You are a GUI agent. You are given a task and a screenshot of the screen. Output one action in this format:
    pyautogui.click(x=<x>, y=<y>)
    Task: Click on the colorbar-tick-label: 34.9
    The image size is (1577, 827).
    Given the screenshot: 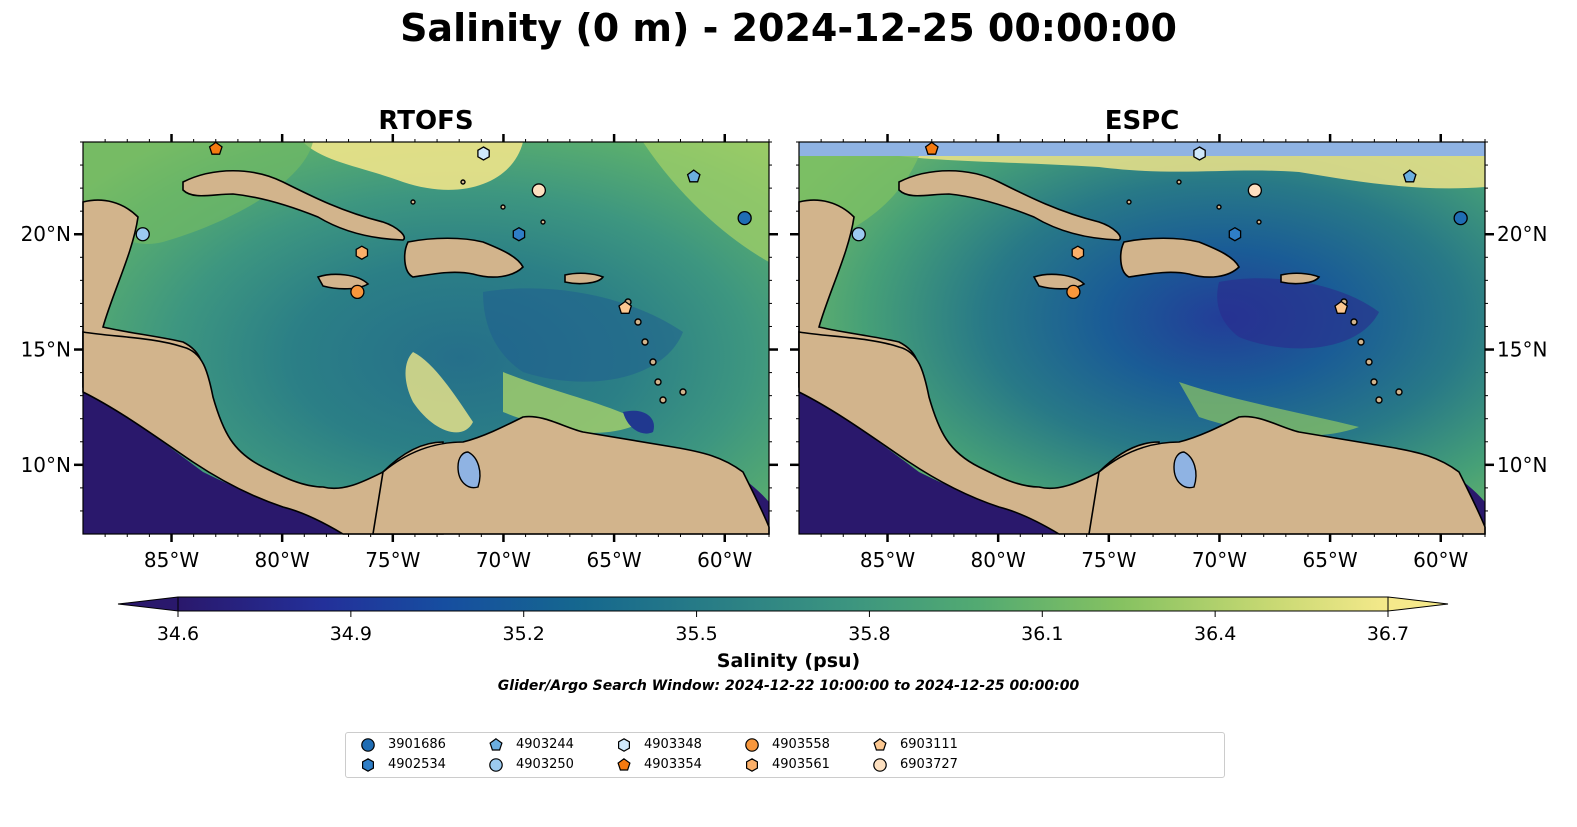 What is the action you would take?
    pyautogui.click(x=351, y=634)
    